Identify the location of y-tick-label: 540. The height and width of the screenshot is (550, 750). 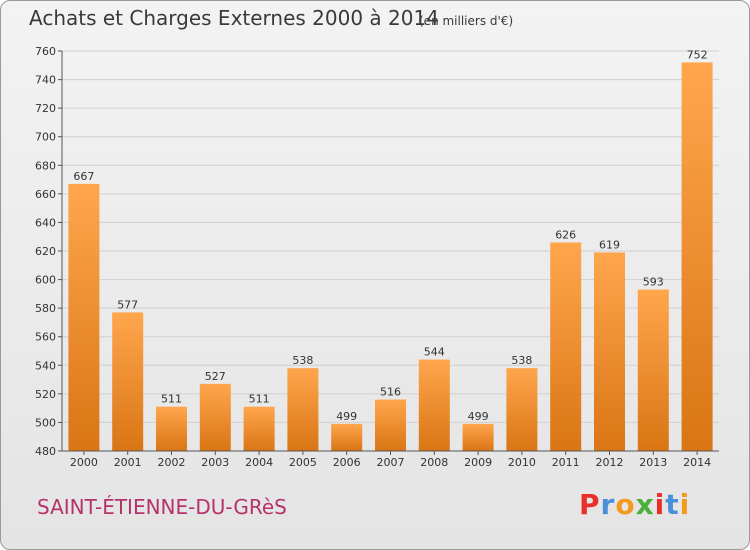
(45, 365).